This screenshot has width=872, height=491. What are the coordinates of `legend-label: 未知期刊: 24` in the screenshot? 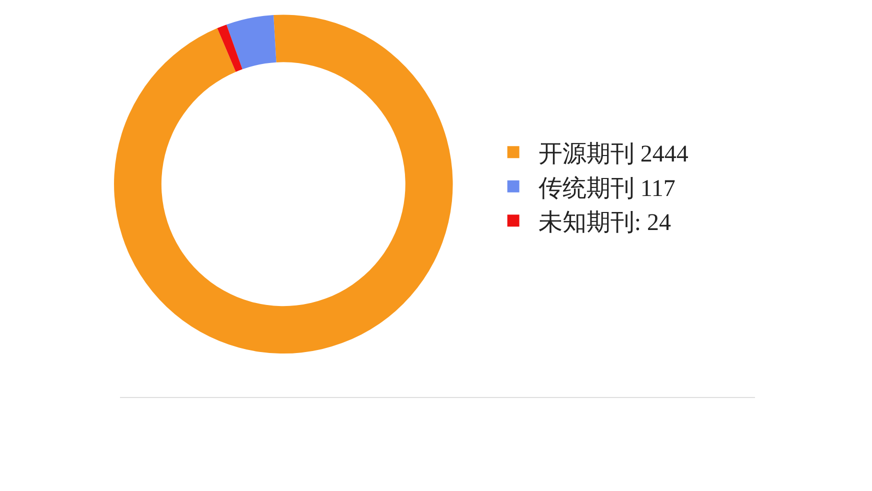 It's located at (604, 223).